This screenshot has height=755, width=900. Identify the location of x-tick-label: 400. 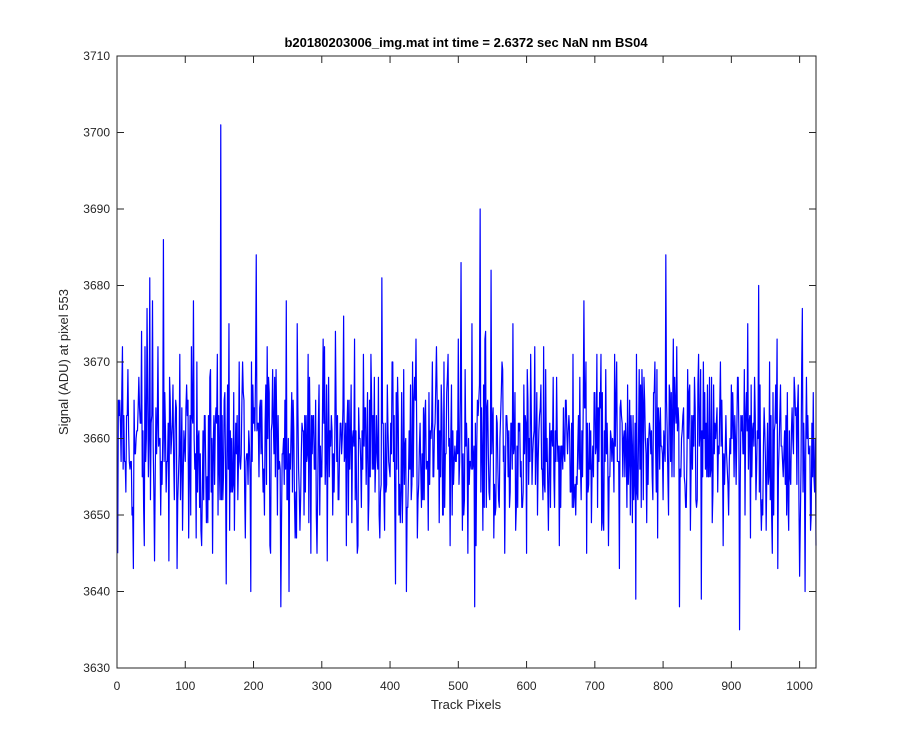
(390, 686).